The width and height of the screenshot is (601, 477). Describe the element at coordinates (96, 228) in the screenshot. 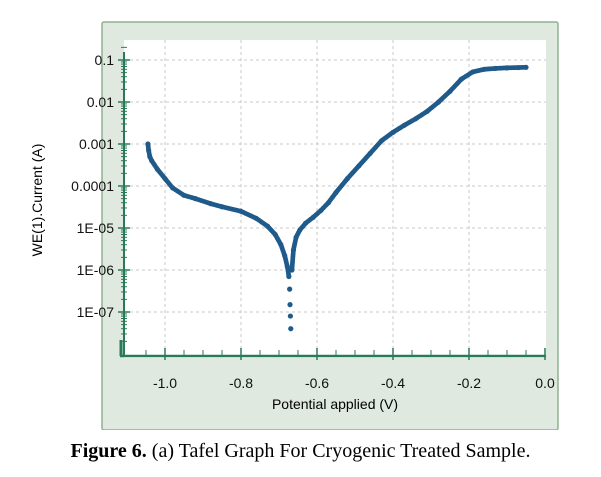

I see `y-tick-label: 1E-05` at that location.